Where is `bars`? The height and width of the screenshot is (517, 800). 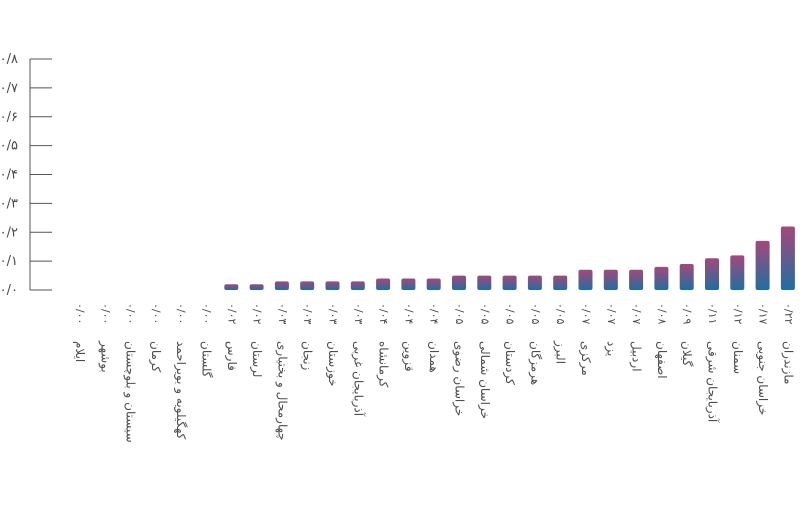 bars is located at coordinates (509, 258).